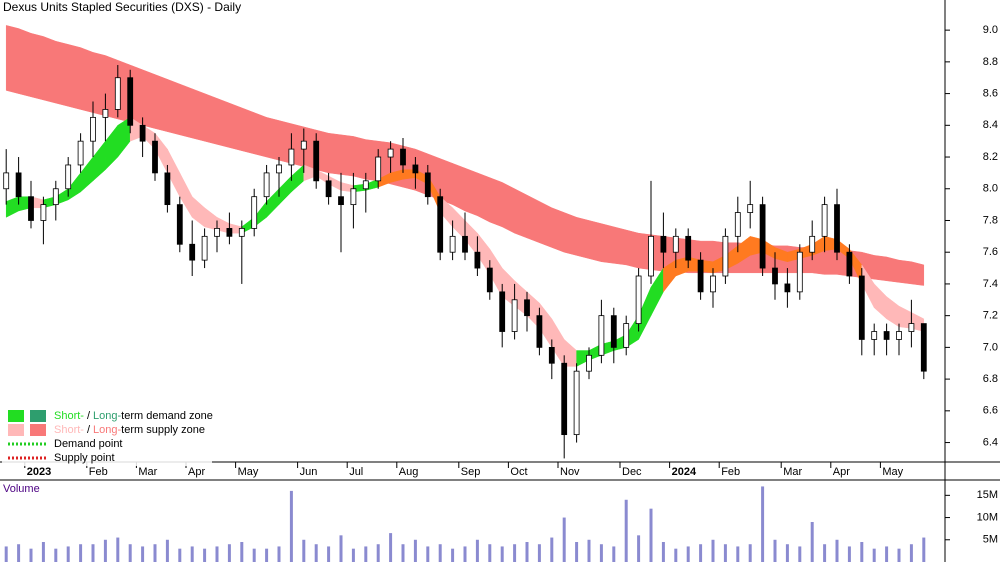 The height and width of the screenshot is (562, 1000). I want to click on y-tick-label: 7.0, so click(990, 347).